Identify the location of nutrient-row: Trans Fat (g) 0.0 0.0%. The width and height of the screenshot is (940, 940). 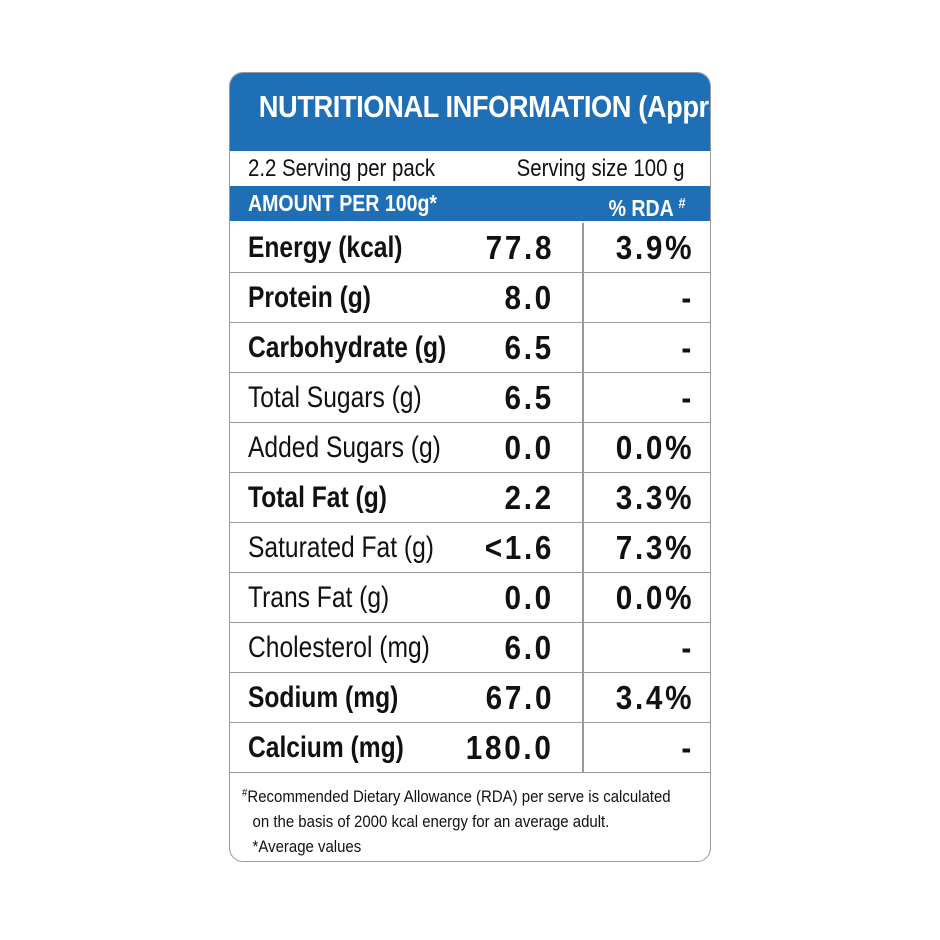
(470, 598).